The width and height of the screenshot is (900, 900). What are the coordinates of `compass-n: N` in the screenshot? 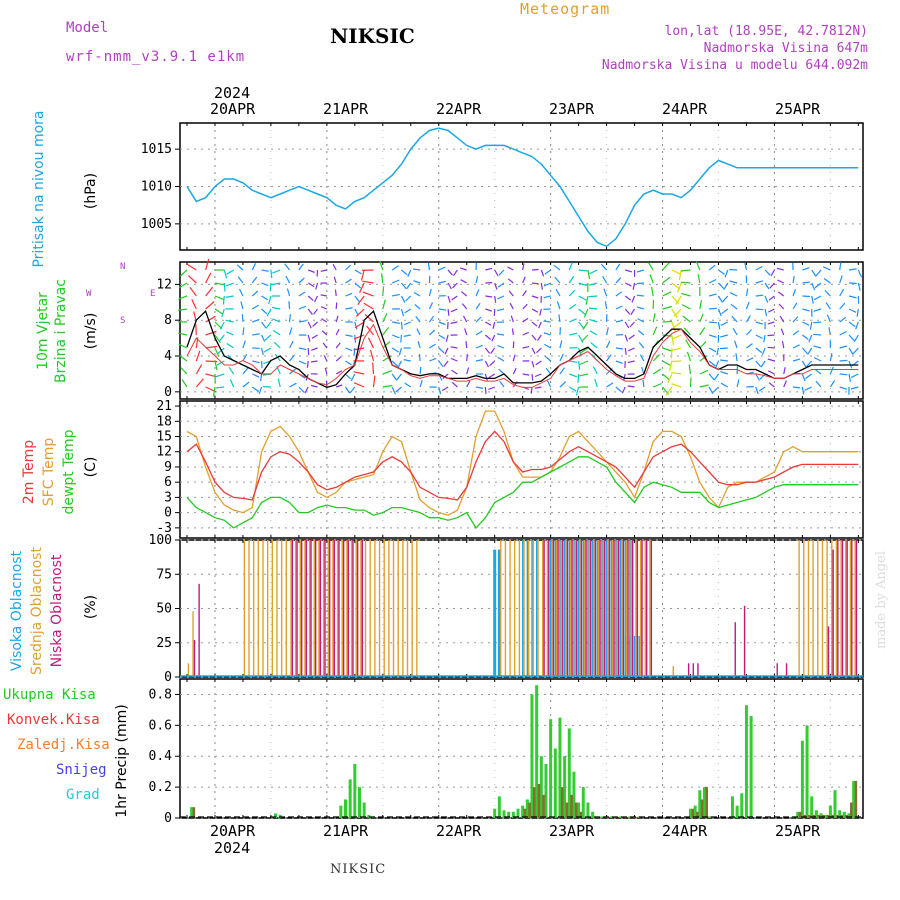 It's located at (123, 267).